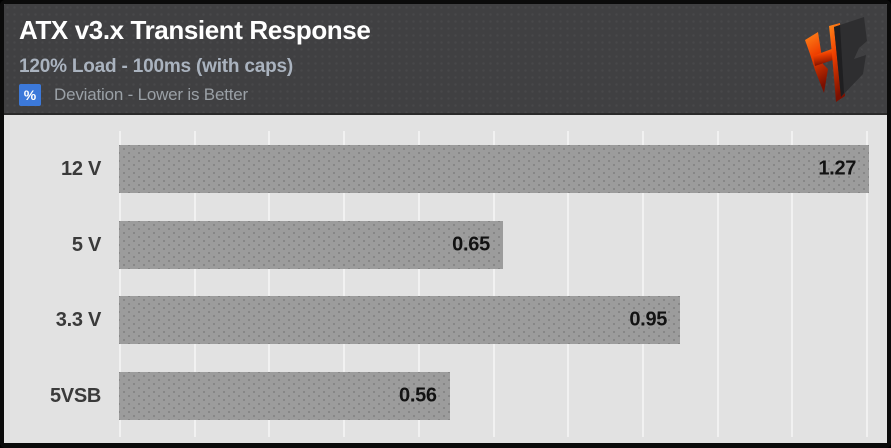 This screenshot has width=891, height=448. Describe the element at coordinates (311, 244) in the screenshot. I see `bar: 0.65` at that location.